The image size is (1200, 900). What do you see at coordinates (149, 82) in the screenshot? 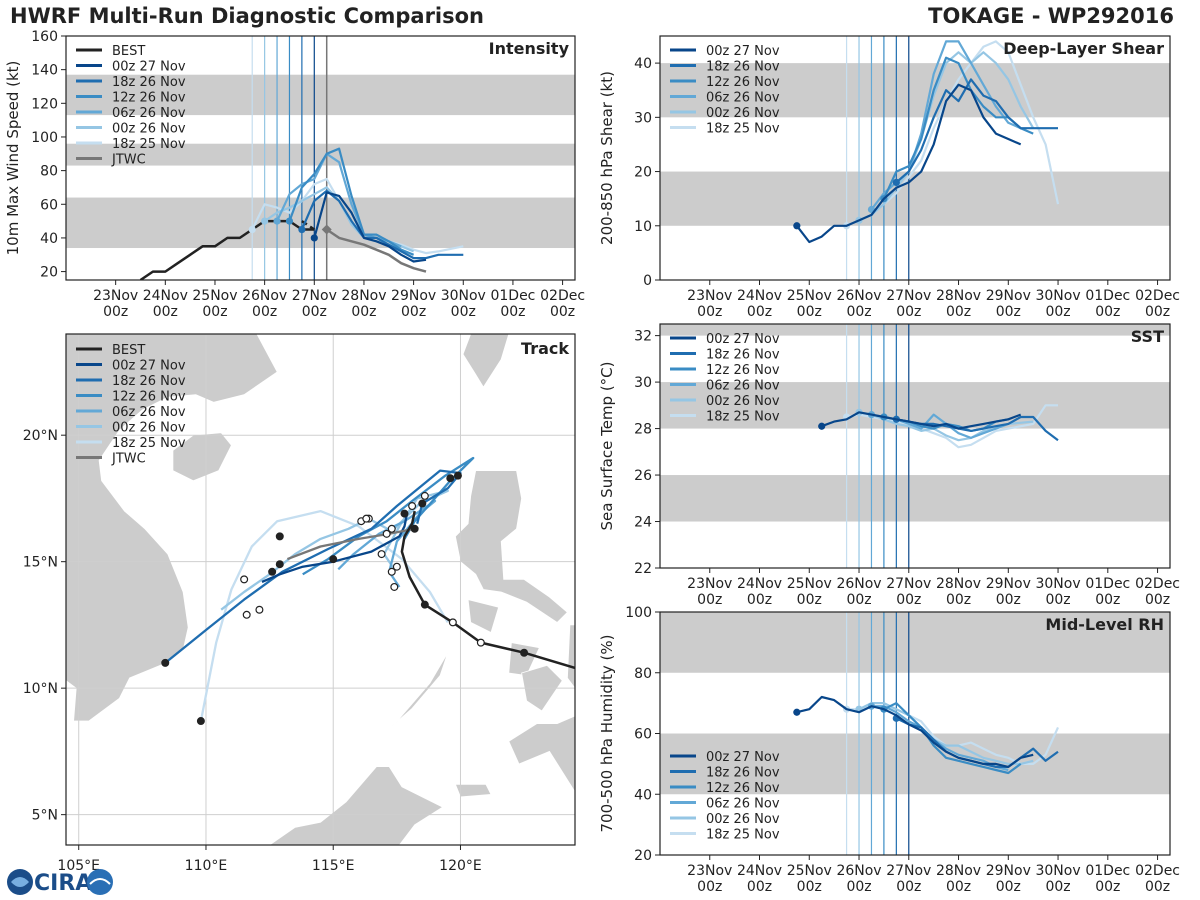
I see `intensity-legend-label: 18z 26 Nov` at bounding box center [149, 82].